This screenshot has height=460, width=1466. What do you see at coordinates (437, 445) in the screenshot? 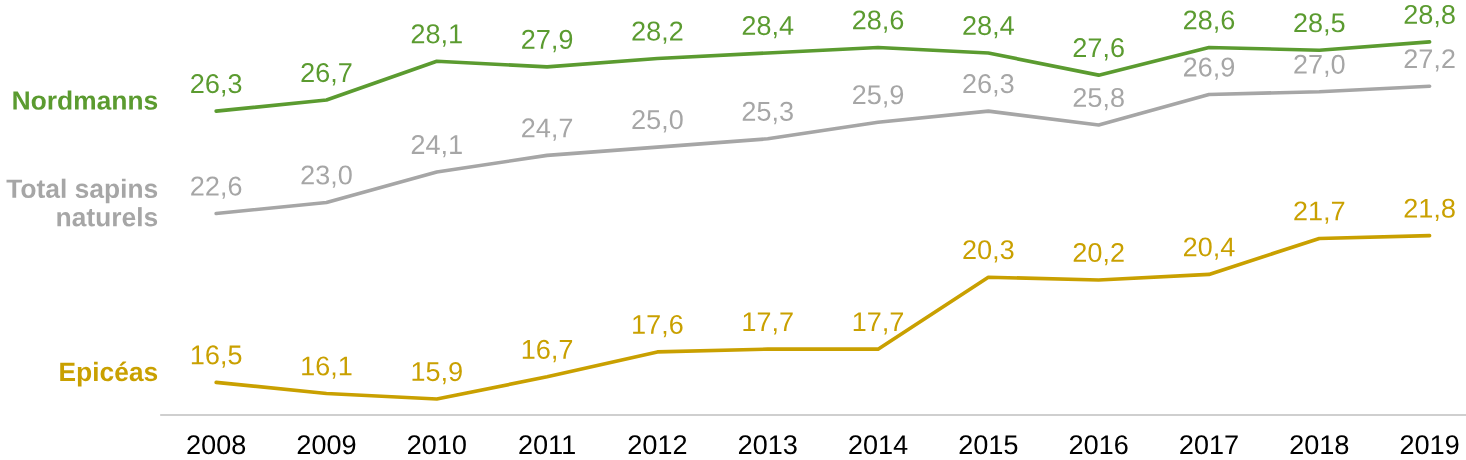
I see `x-tick-label: 2010` at bounding box center [437, 445].